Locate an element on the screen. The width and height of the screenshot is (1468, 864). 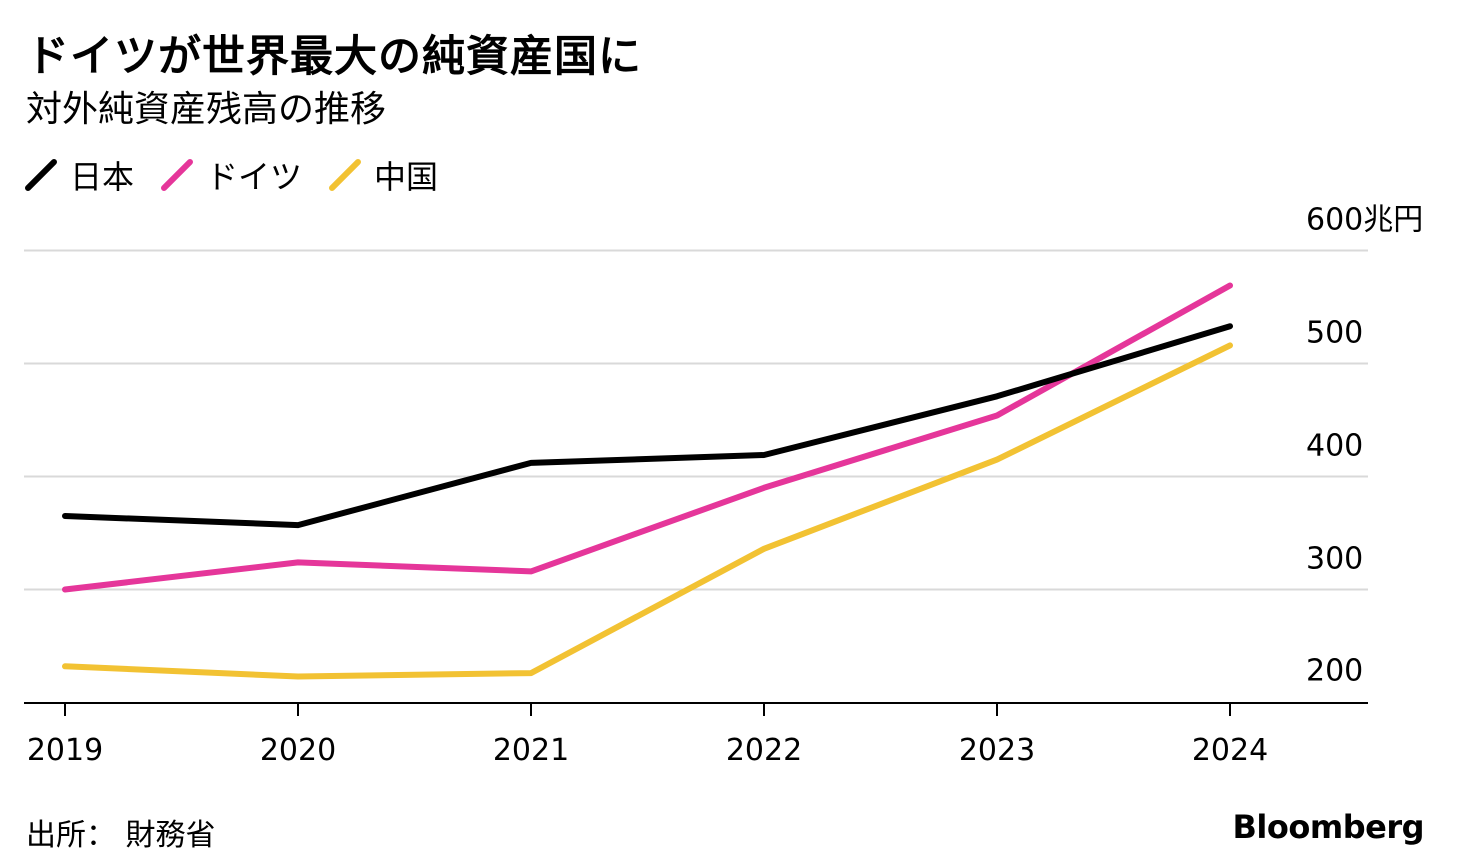
legend-label-china: 中国 is located at coordinates (406, 177).